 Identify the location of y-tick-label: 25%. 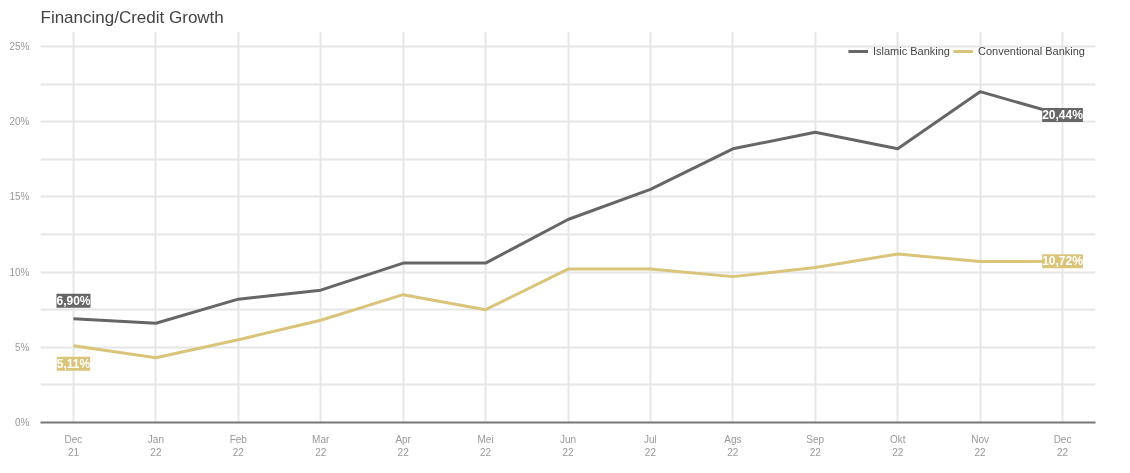
(19, 47).